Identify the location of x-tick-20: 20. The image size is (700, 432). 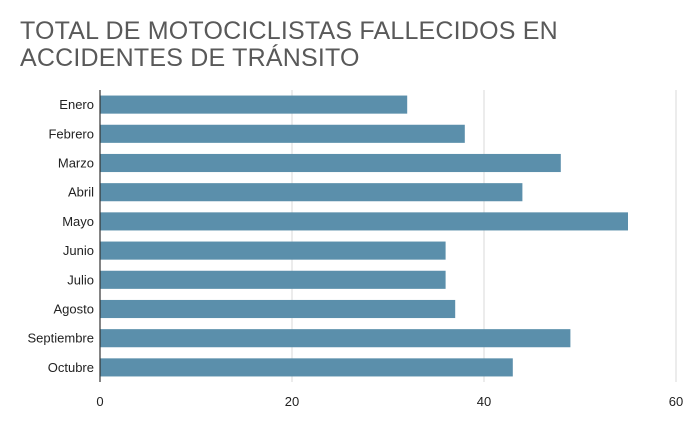
(292, 401).